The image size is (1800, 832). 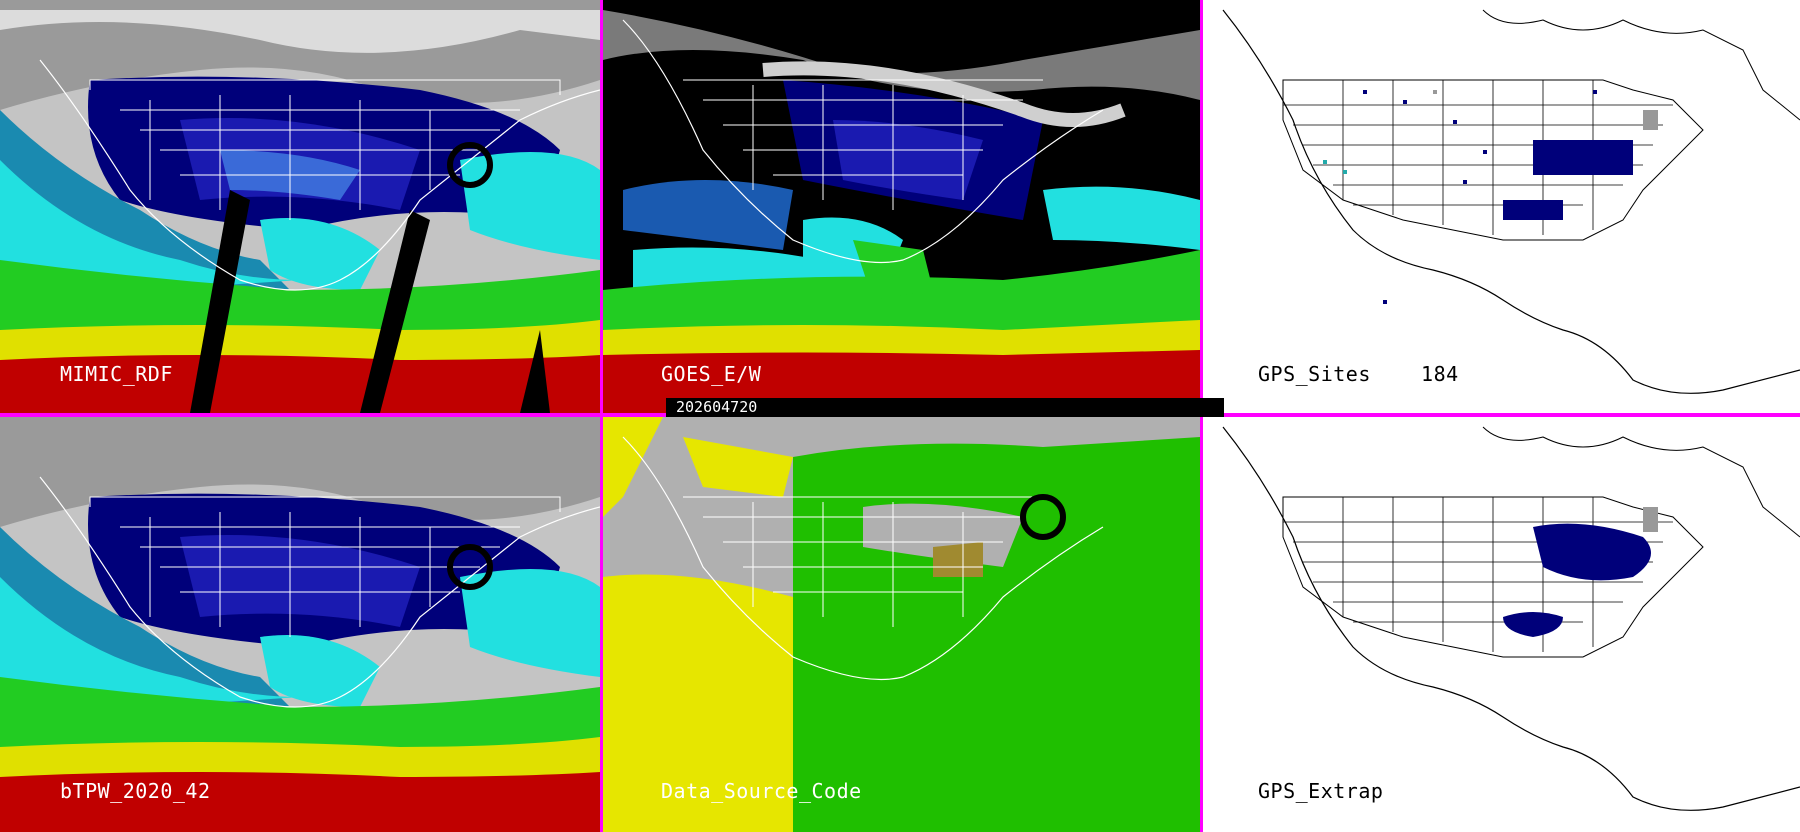 I want to click on panel-label-mimic: MIMIC_RDF, so click(x=116, y=374).